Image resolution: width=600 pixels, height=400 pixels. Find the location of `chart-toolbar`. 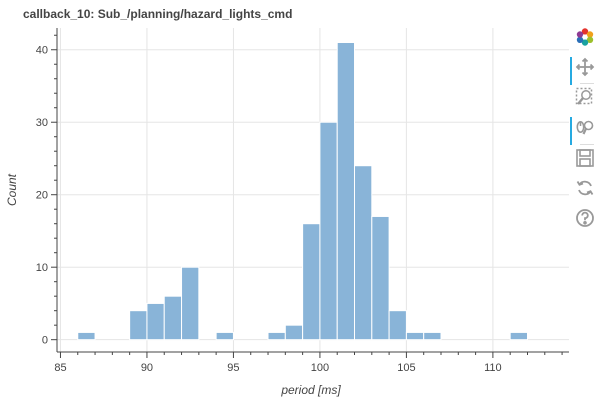

chart-toolbar is located at coordinates (585, 135).